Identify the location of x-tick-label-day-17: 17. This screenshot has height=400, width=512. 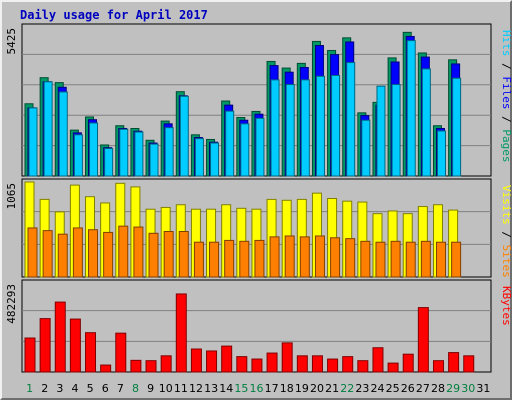
(272, 388).